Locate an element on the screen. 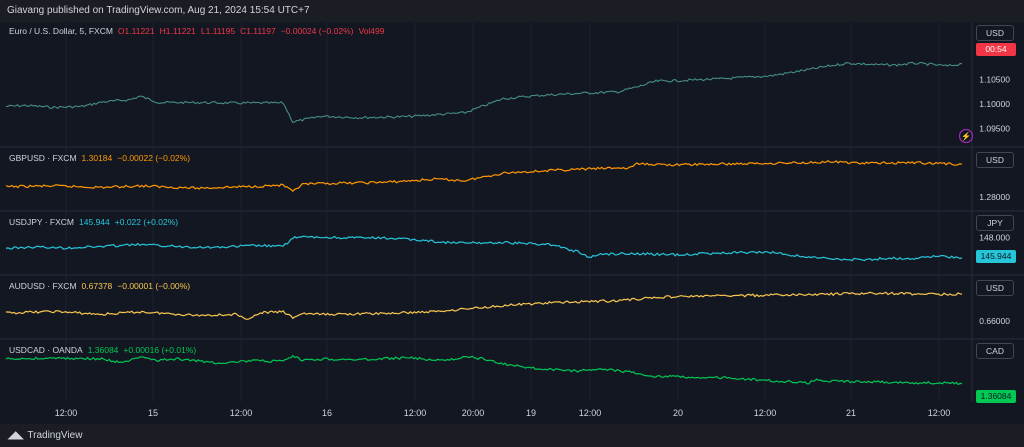 The height and width of the screenshot is (447, 1024). legend-item: 1.30184 is located at coordinates (97, 158).